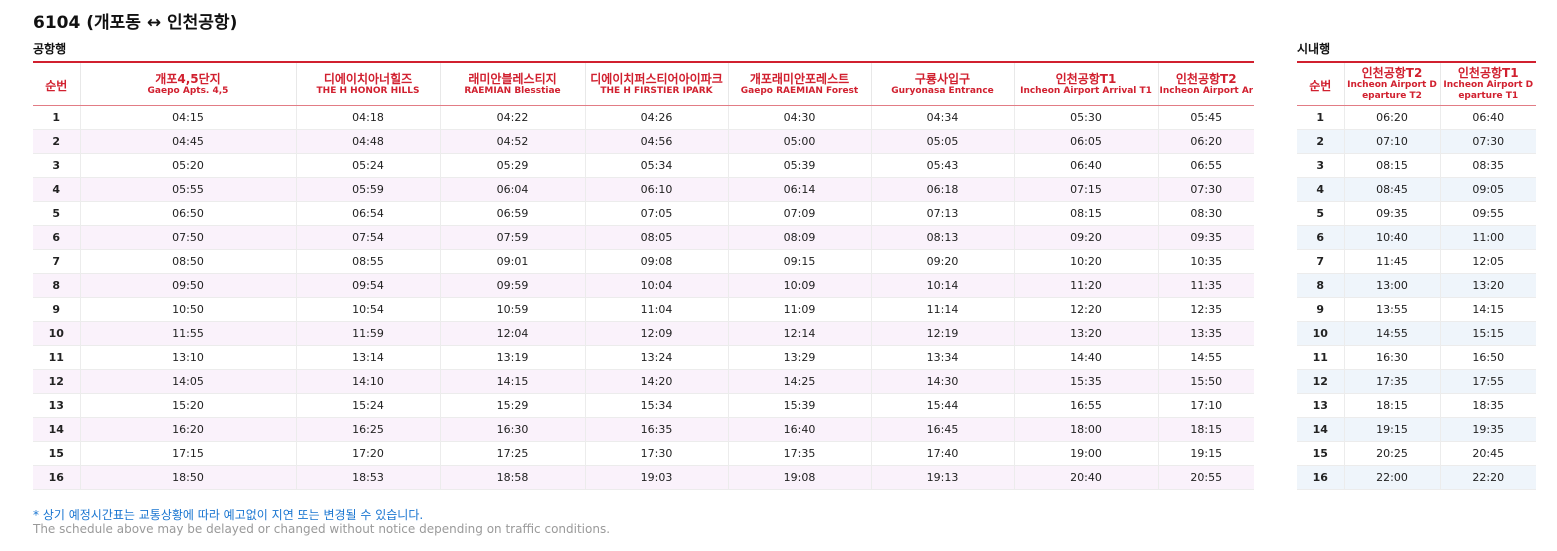  Describe the element at coordinates (1416, 237) in the screenshot. I see `table-row: 6 10:40 11:00` at that location.